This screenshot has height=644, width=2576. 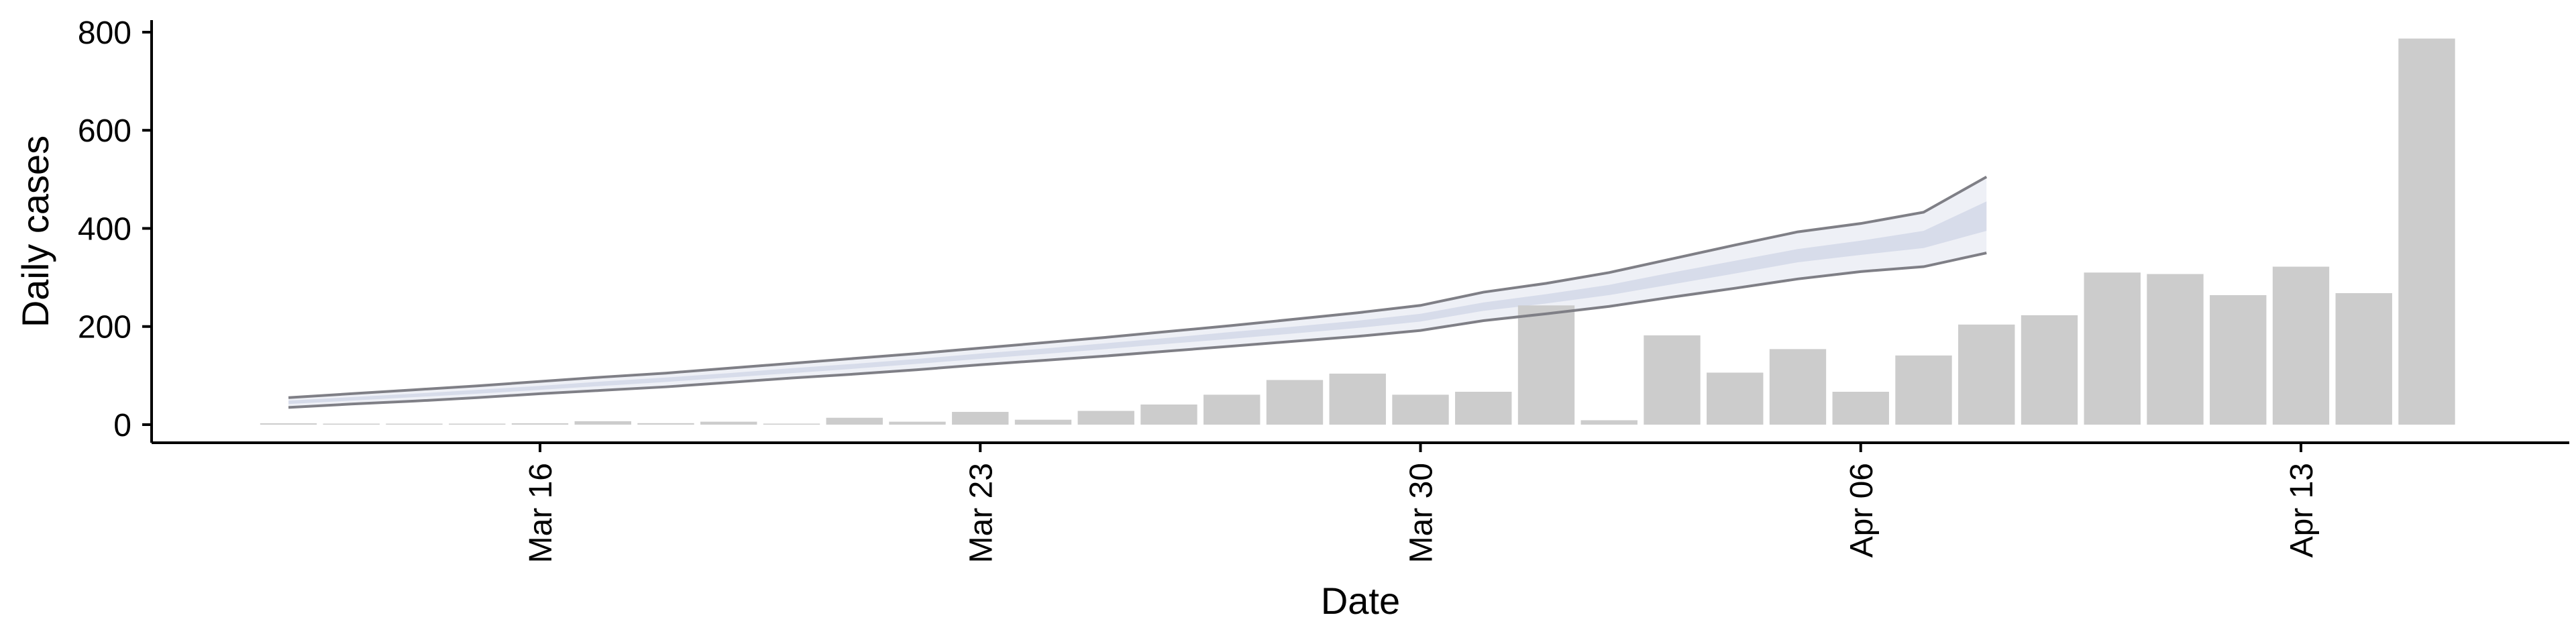 I want to click on x-axis-title: Date, so click(x=1360, y=601).